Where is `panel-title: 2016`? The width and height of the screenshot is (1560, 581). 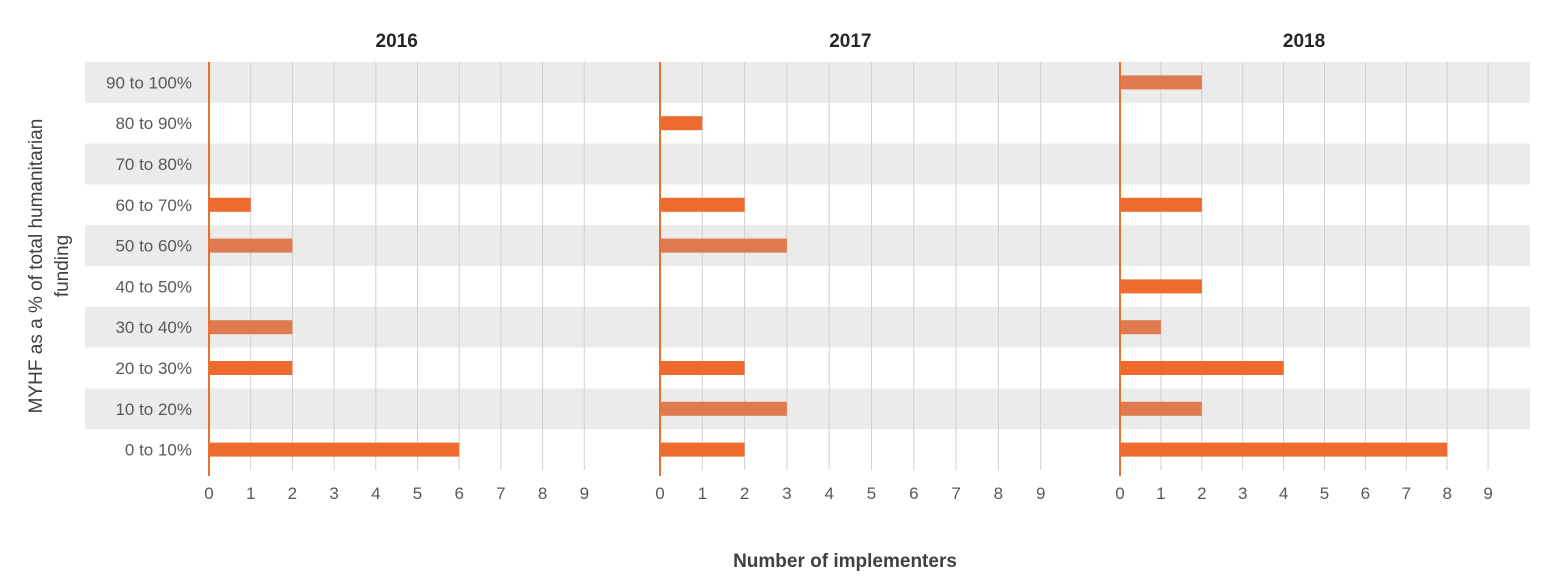 panel-title: 2016 is located at coordinates (397, 41).